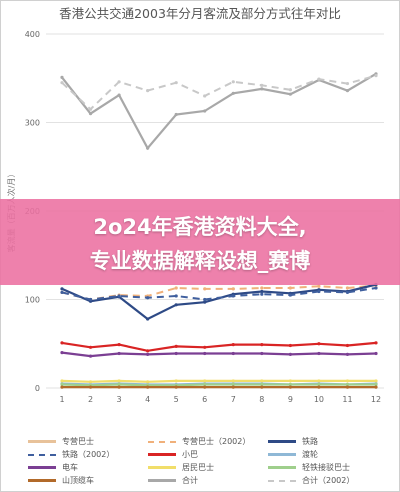 Image resolution: width=400 pixels, height=492 pixels. What do you see at coordinates (32, 300) in the screenshot?
I see `y-tick-label: 100` at bounding box center [32, 300].